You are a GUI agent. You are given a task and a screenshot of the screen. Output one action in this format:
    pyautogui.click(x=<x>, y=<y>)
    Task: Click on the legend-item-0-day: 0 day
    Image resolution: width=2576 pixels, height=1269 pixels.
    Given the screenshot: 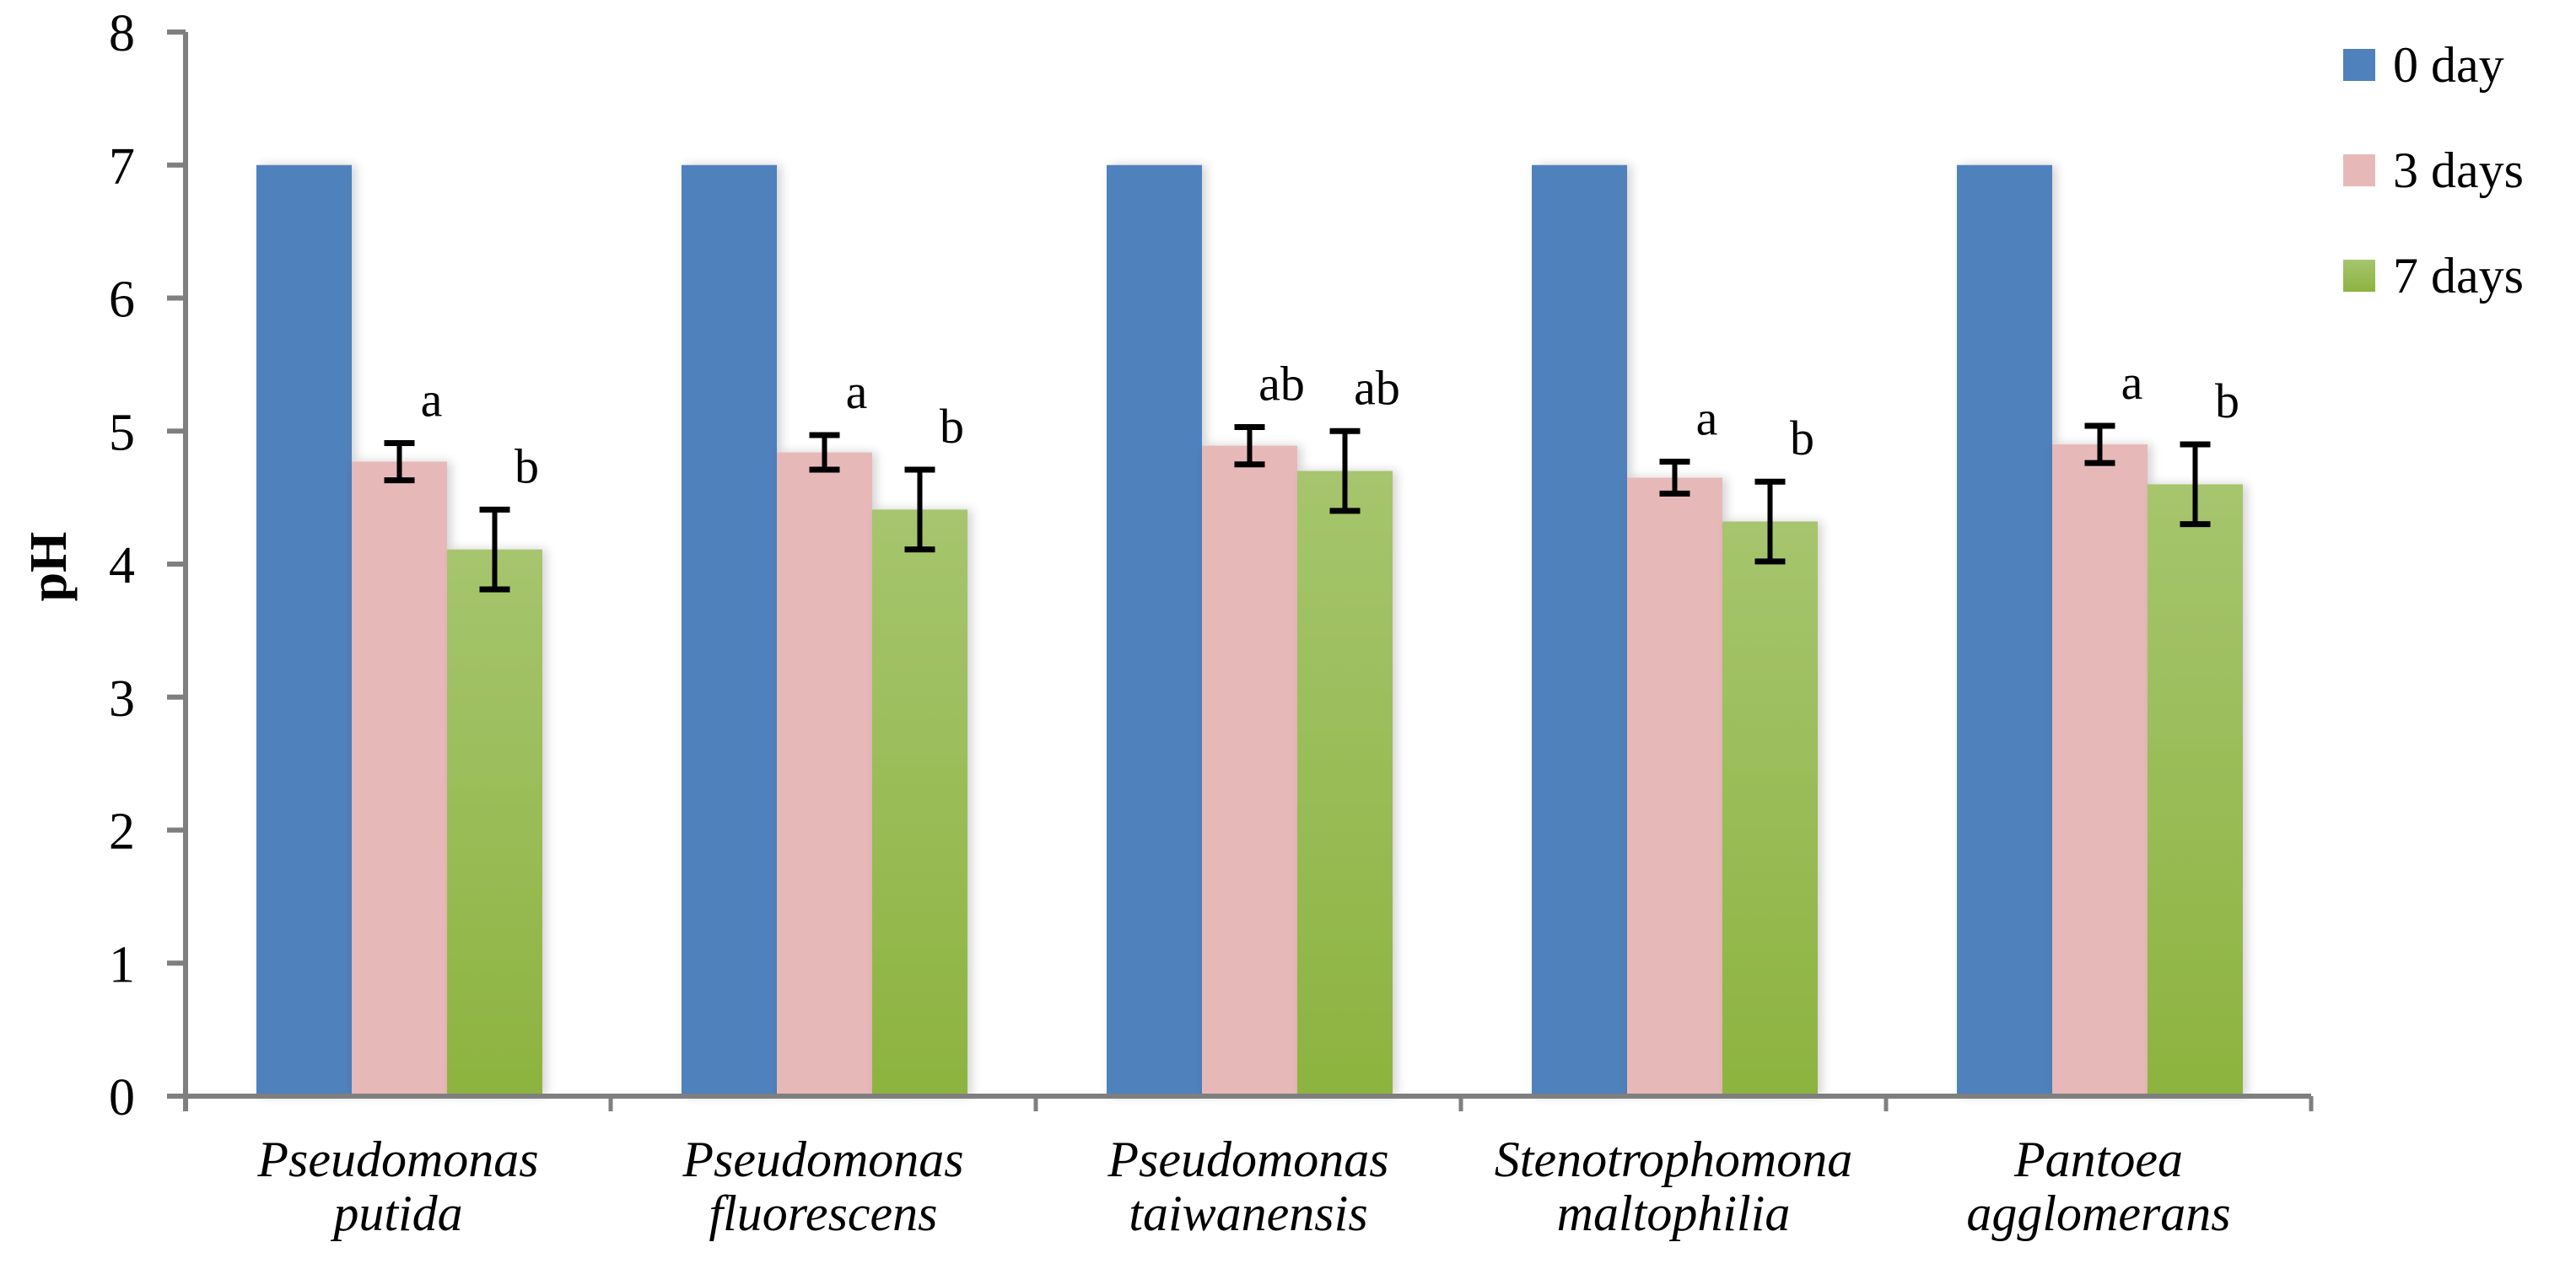 What is the action you would take?
    pyautogui.click(x=2423, y=65)
    